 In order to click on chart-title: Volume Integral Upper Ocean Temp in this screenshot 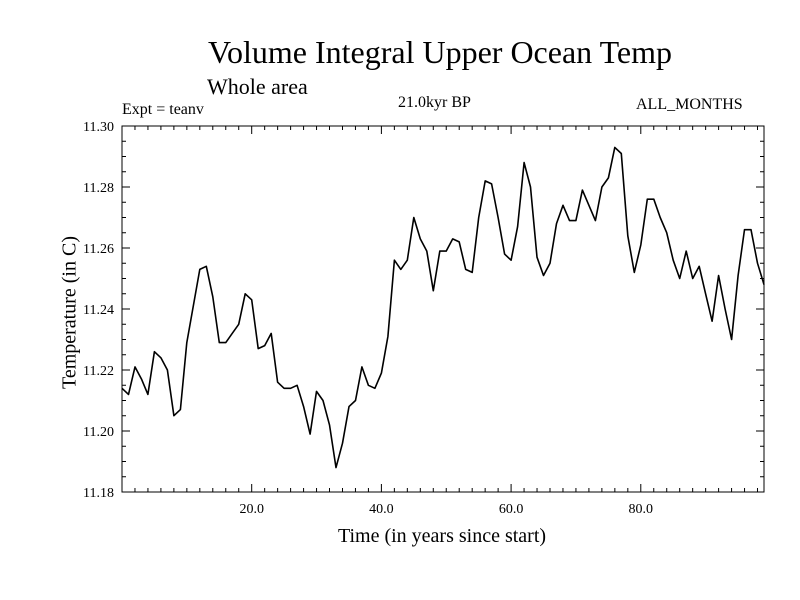, I will do `click(440, 52)`.